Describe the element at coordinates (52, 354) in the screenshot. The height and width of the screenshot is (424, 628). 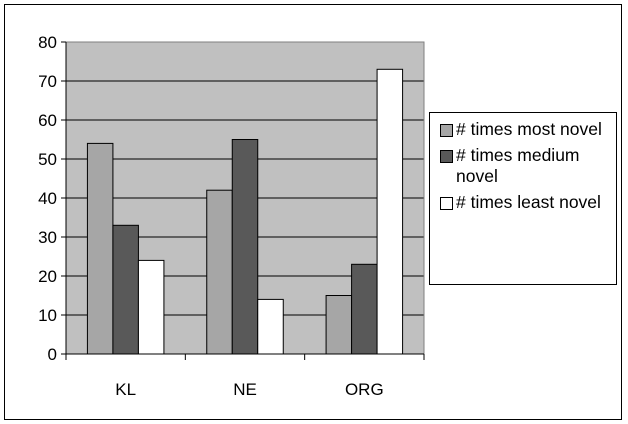
I see `y-tick-label: 0` at that location.